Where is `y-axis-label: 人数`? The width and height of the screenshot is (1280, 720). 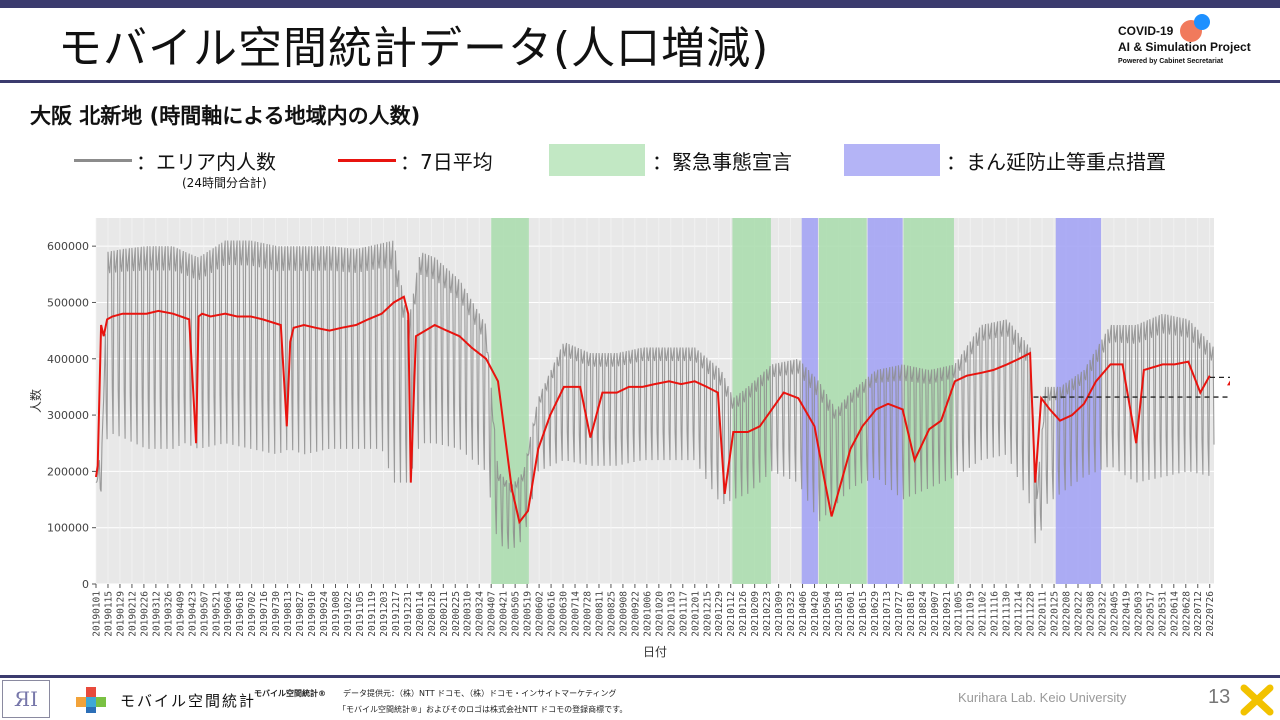 y-axis-label: 人数 is located at coordinates (36, 401).